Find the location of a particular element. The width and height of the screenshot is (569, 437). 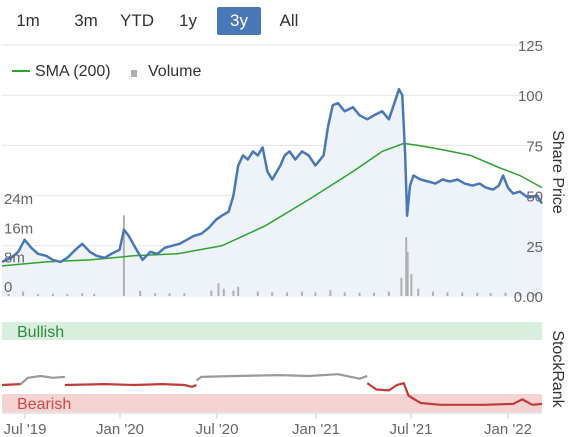

range-button-1y: 1y is located at coordinates (188, 20).